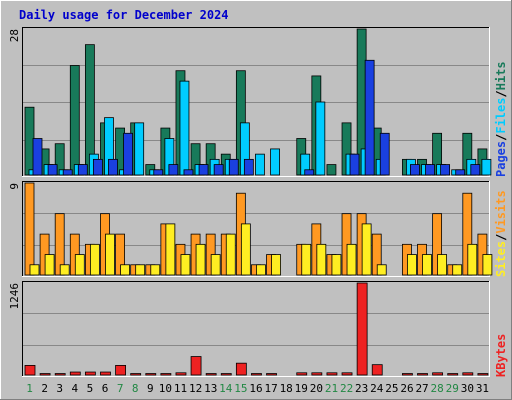  I want to click on x-tick-label: 20, so click(316, 388).